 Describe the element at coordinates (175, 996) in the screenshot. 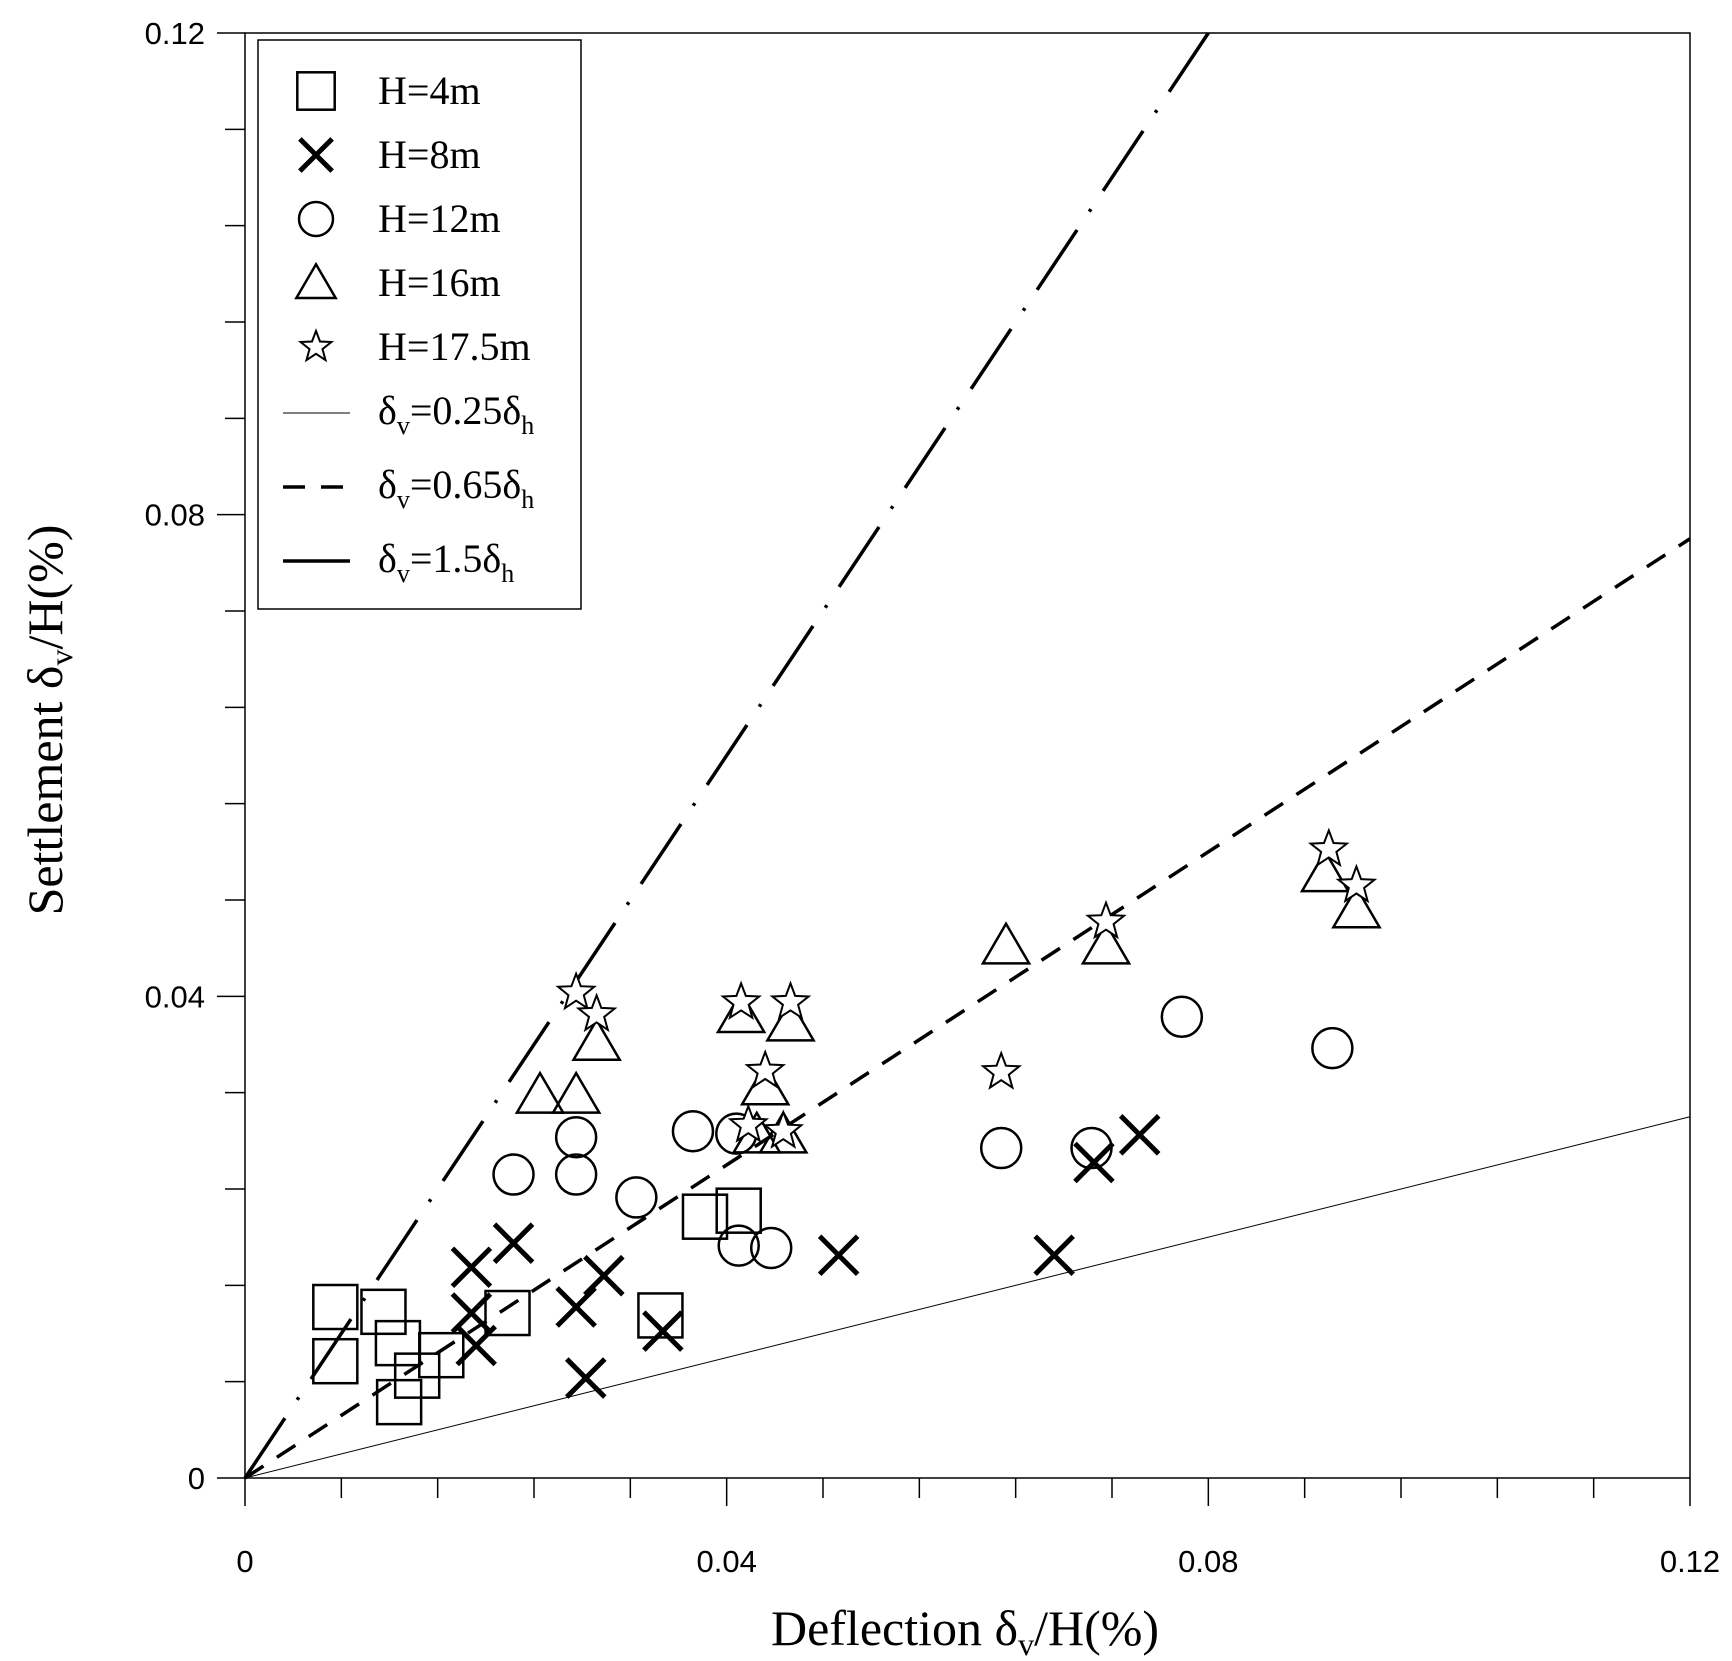

I see `y-tick-label: 0.04` at that location.